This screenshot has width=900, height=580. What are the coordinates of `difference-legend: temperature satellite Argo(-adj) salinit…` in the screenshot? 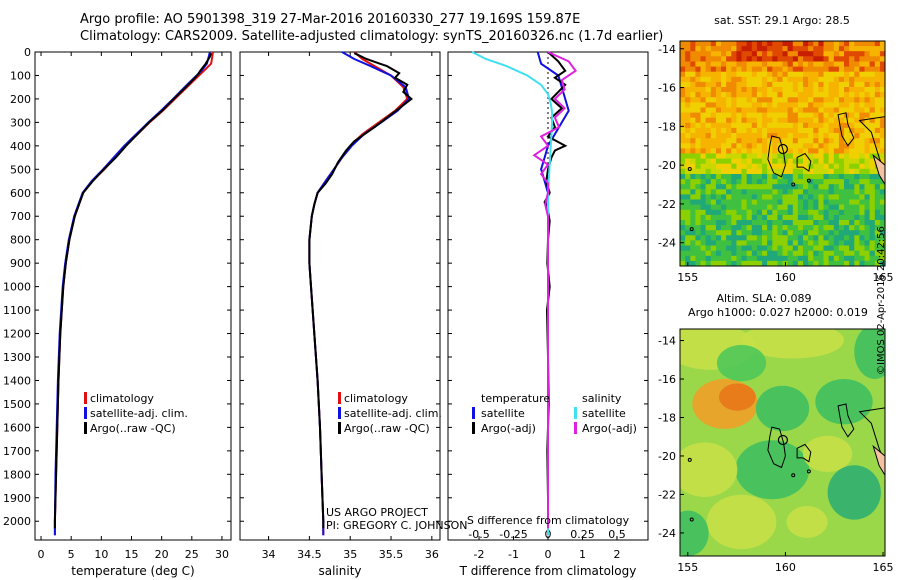 It's located at (554, 413).